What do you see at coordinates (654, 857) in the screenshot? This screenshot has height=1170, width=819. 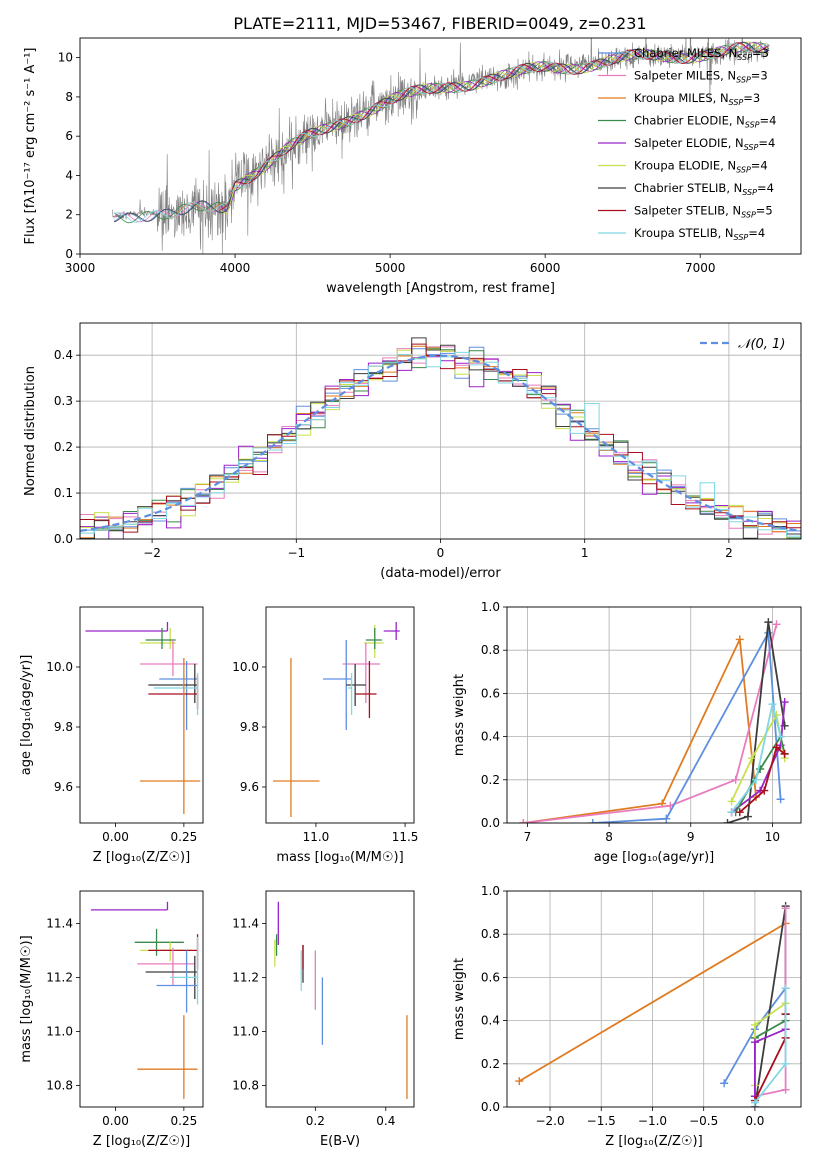 I see `x-axis-label: age [log₁₀(age/yr)]` at bounding box center [654, 857].